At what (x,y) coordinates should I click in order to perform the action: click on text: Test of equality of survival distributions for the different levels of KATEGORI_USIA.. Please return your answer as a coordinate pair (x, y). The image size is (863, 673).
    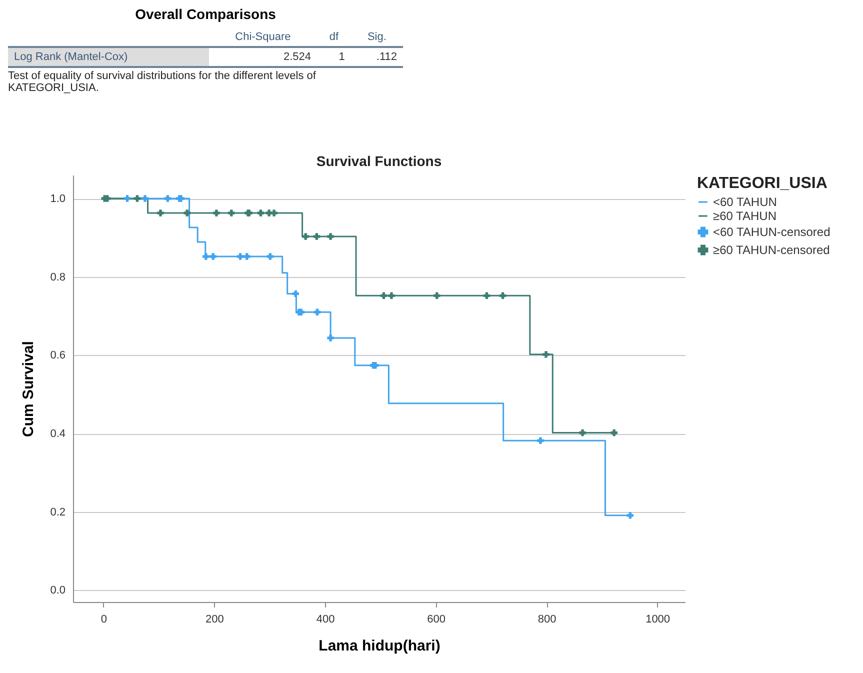
    Looking at the image, I should click on (162, 82).